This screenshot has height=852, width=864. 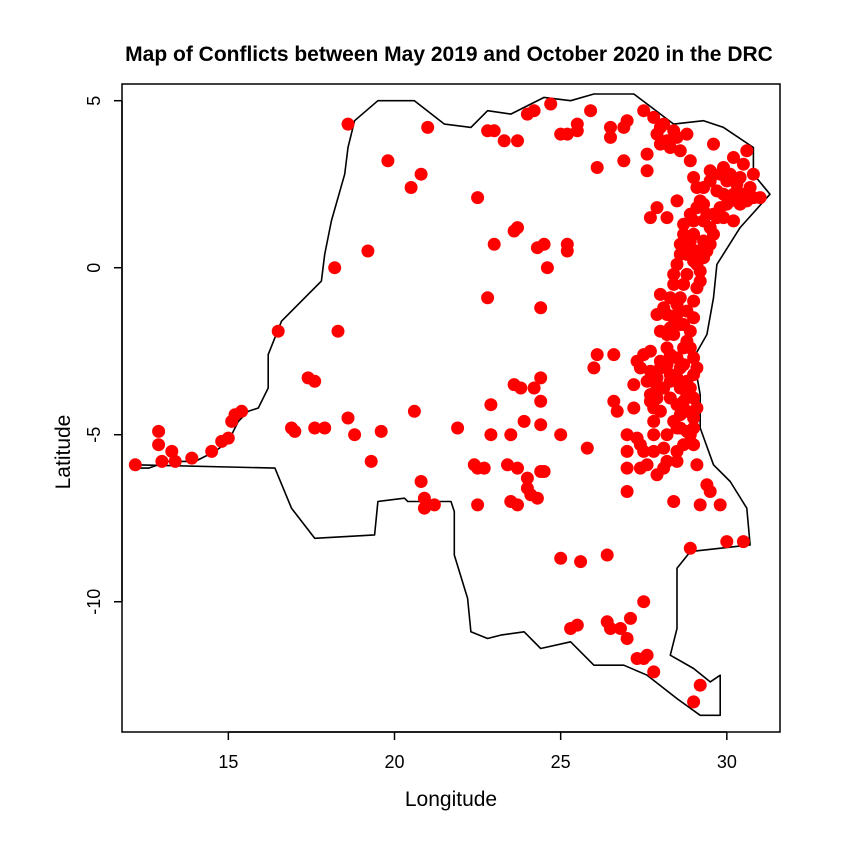 I want to click on x-tick-label: 15, so click(x=228, y=762).